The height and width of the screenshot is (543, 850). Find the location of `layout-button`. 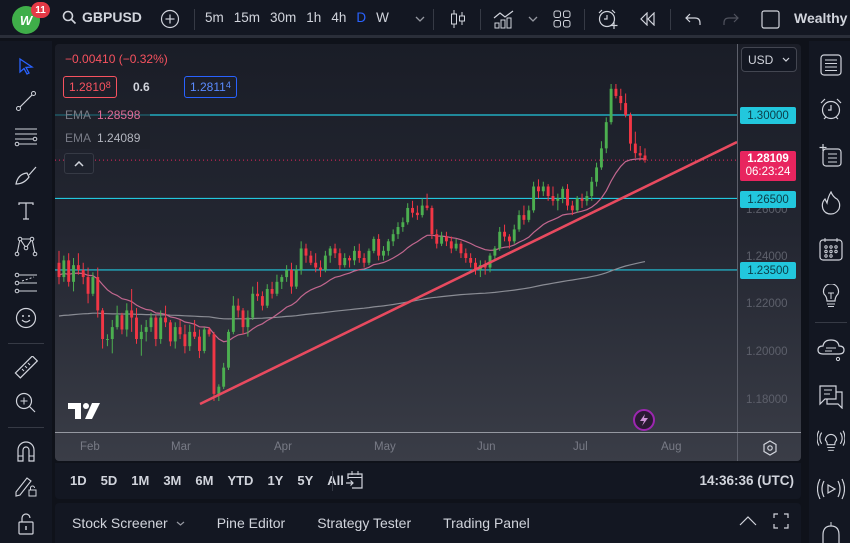

layout-button is located at coordinates (562, 19).